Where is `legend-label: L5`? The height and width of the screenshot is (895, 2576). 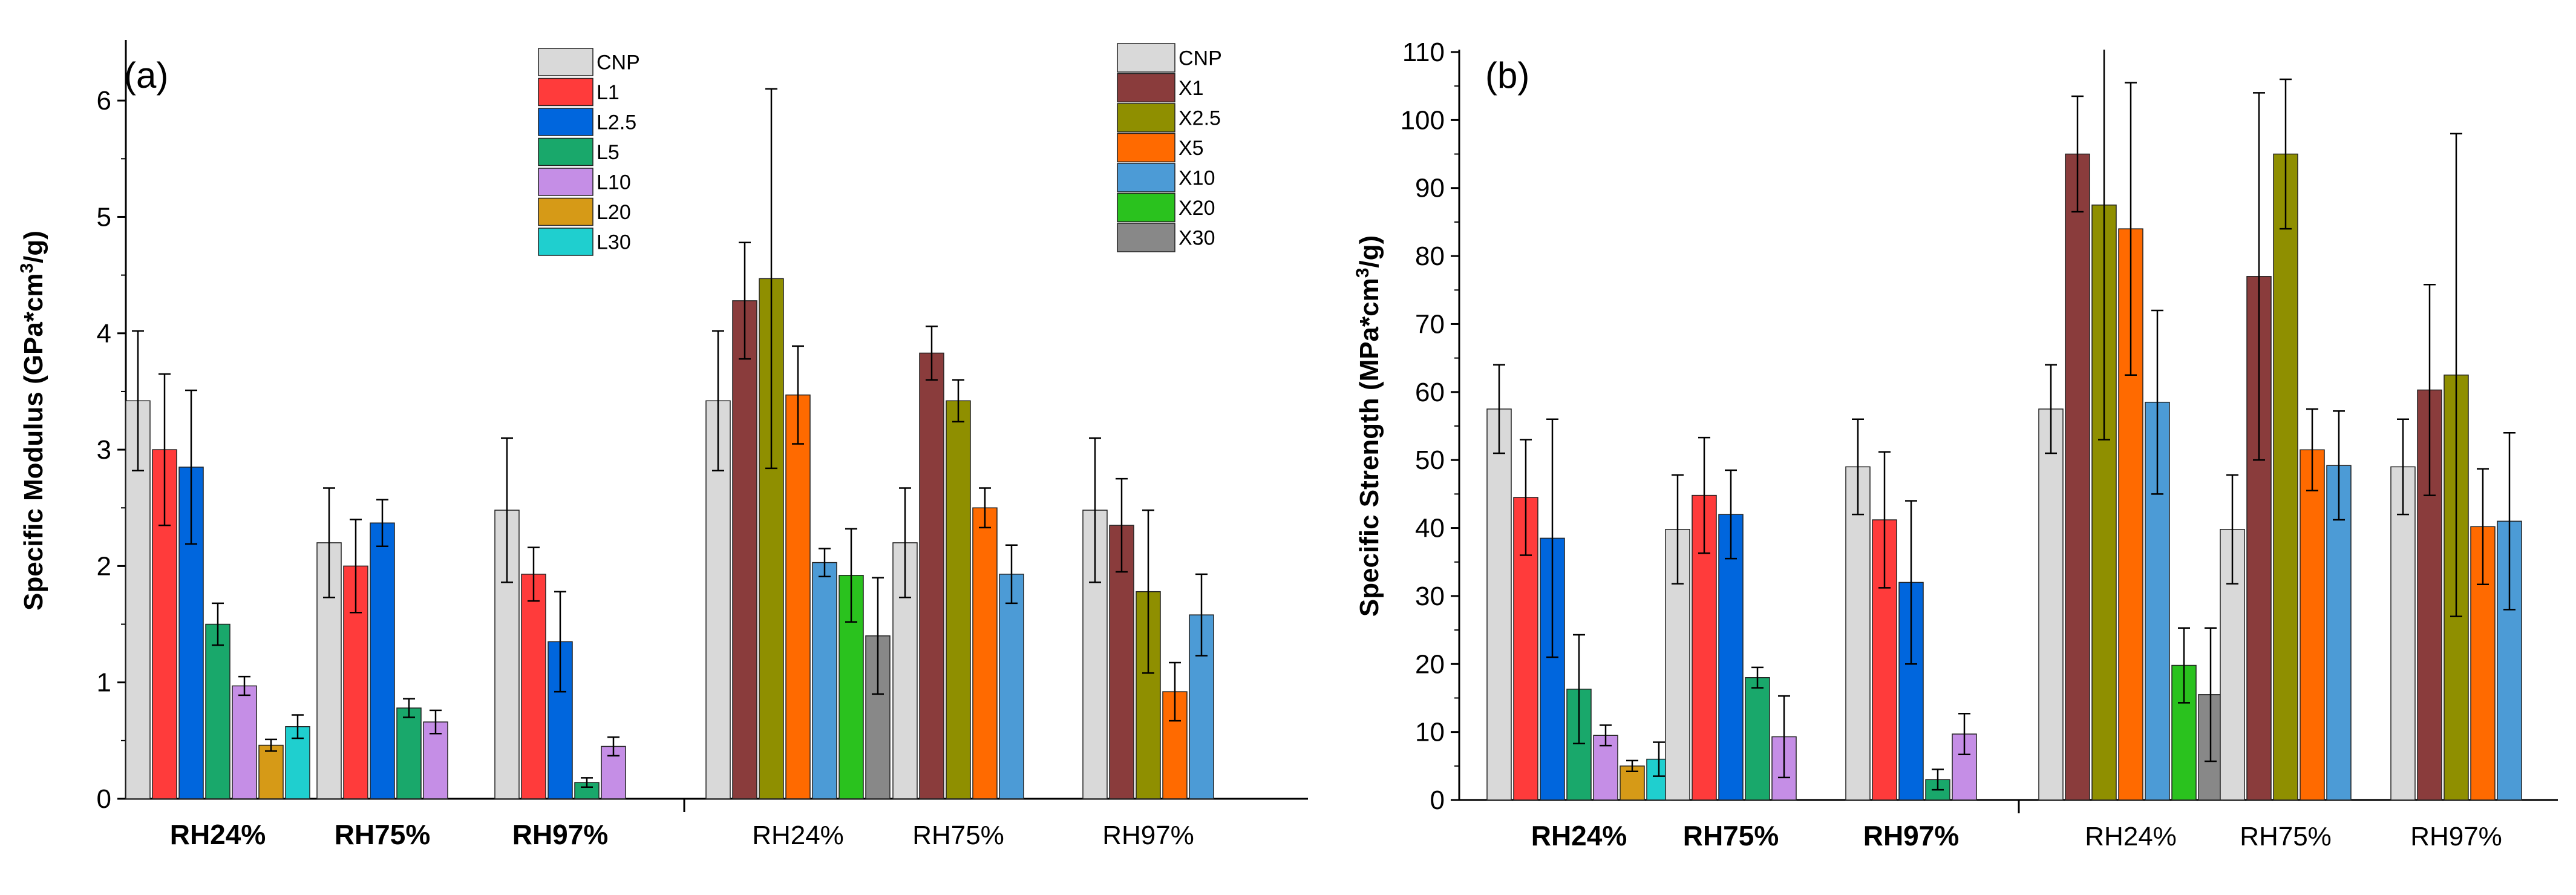 legend-label: L5 is located at coordinates (608, 152).